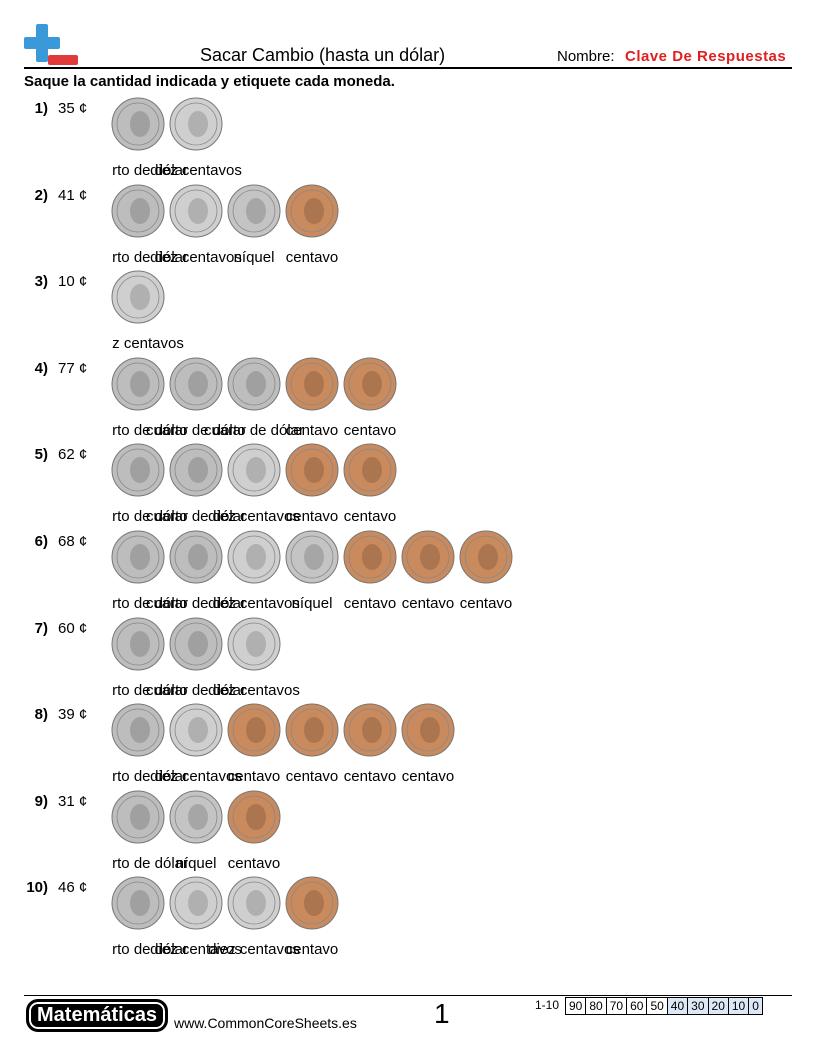 The image size is (816, 1056). I want to click on problem-number: 6), so click(41, 541).